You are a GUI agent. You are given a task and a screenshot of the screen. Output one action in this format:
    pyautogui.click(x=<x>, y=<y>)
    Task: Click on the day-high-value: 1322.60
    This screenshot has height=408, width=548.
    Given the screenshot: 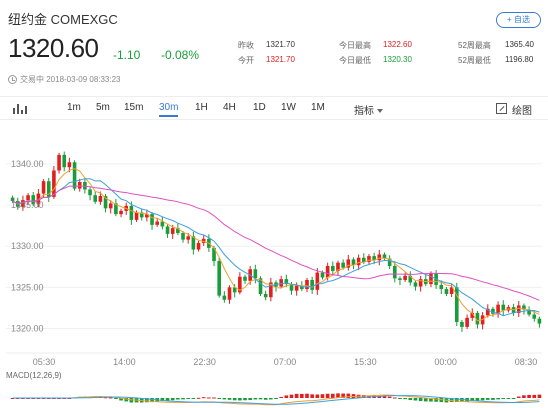 What is the action you would take?
    pyautogui.click(x=397, y=44)
    